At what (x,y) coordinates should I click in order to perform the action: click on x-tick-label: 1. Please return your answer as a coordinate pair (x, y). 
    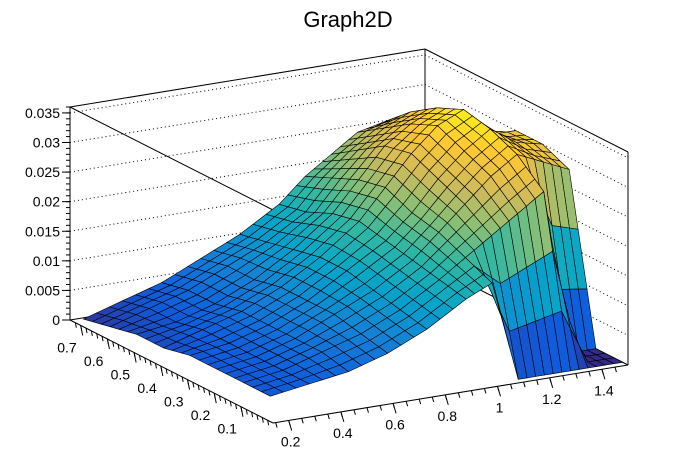
    Looking at the image, I should click on (500, 407).